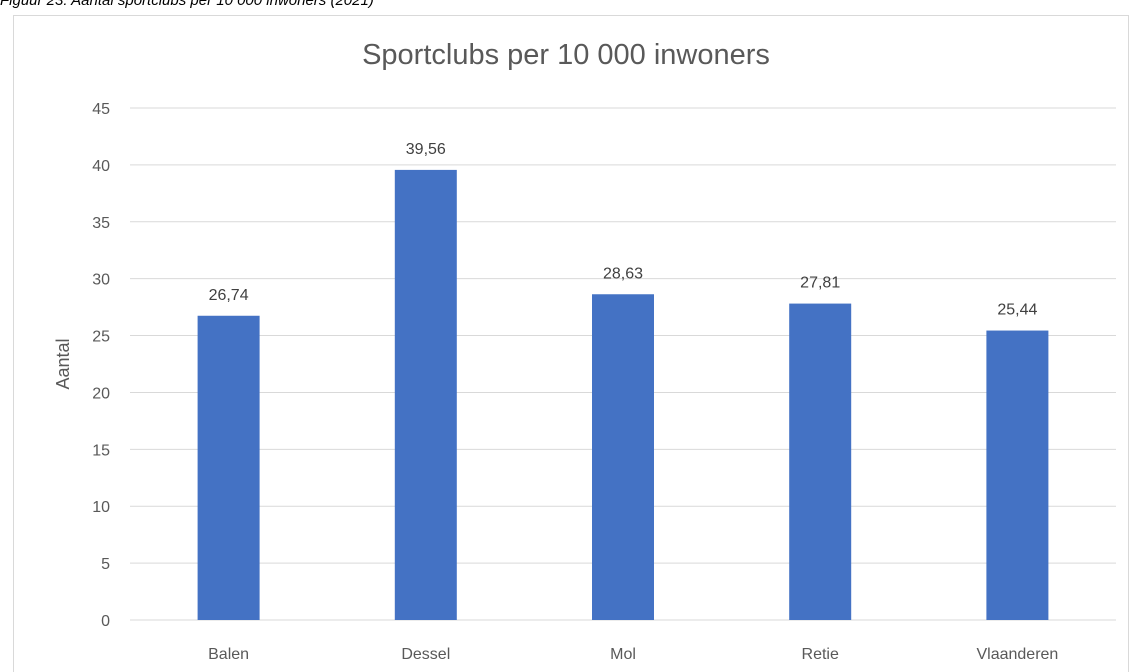 The image size is (1130, 672). What do you see at coordinates (101, 166) in the screenshot?
I see `y-tick-label: 40` at bounding box center [101, 166].